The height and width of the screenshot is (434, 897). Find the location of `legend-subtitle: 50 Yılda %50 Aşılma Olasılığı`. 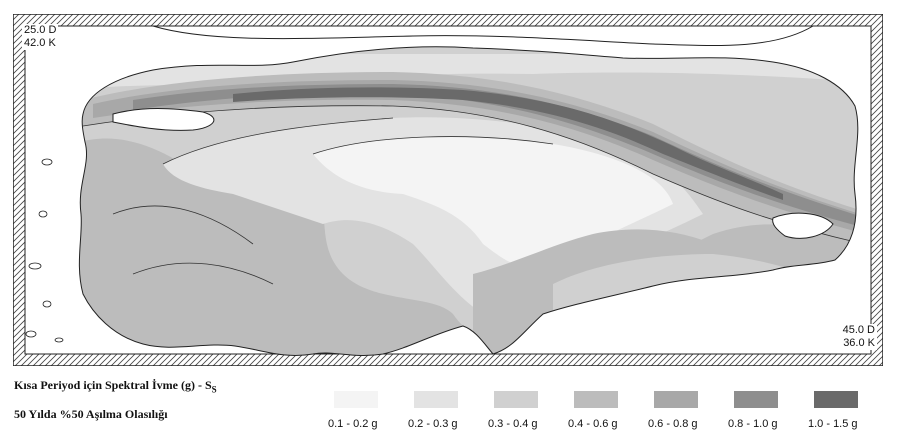

legend-subtitle: 50 Yılda %50 Aşılma Olasılığı is located at coordinates (91, 414).